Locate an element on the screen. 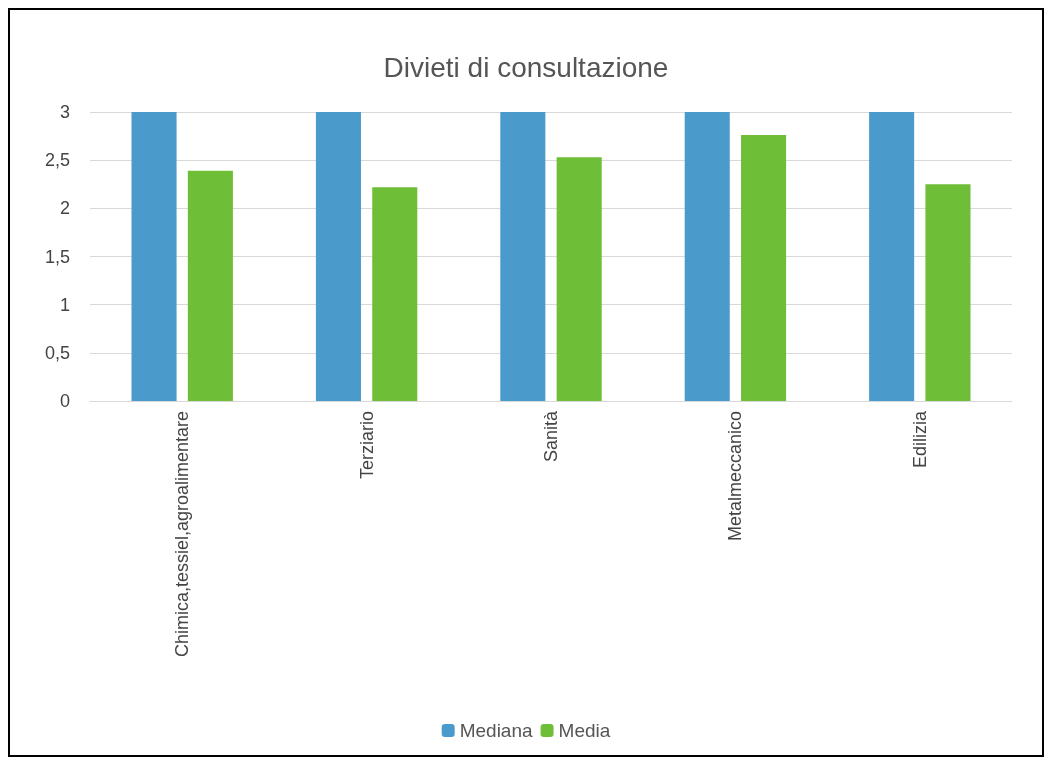 The height and width of the screenshot is (767, 1054). x-tick-label: Terziario is located at coordinates (366, 445).